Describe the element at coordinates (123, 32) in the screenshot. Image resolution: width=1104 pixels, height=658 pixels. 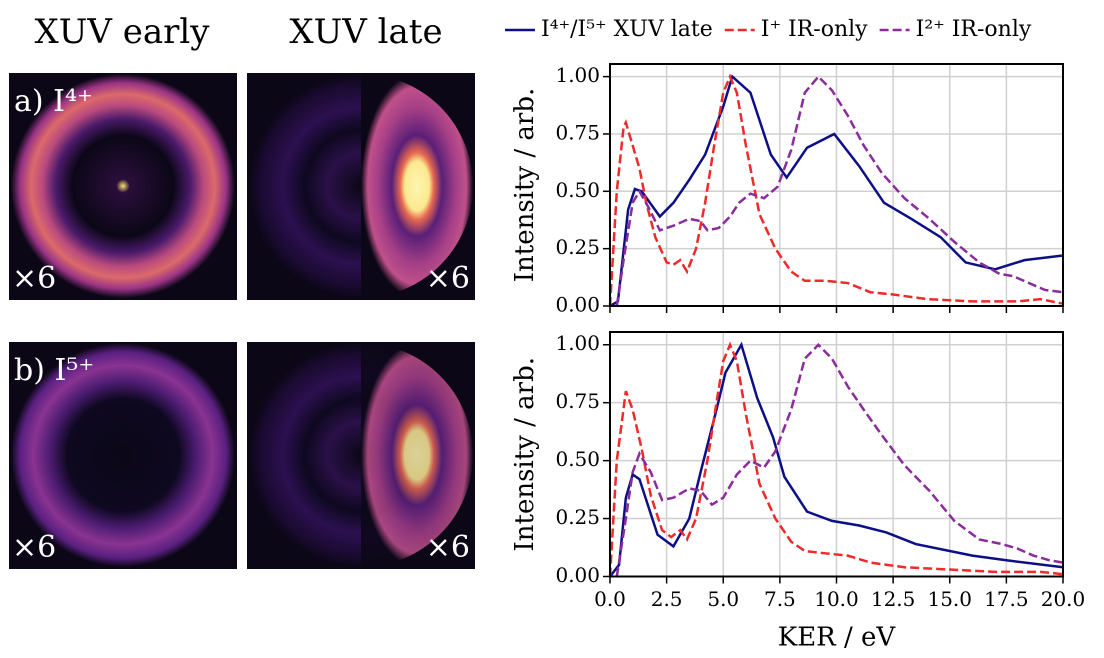
I see `column-title: XUV early` at that location.